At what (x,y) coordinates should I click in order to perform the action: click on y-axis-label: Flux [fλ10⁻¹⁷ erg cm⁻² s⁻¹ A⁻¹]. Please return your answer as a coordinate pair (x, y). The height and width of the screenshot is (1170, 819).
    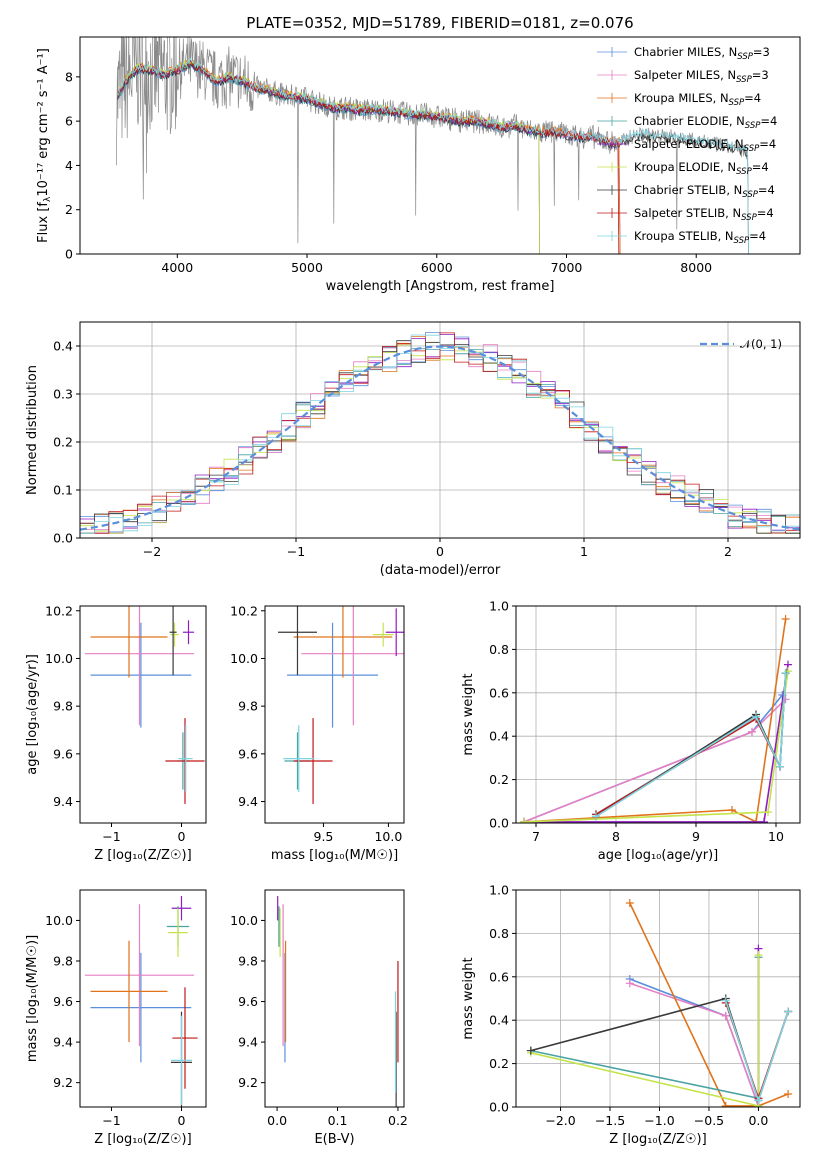
    Looking at the image, I should click on (44, 145).